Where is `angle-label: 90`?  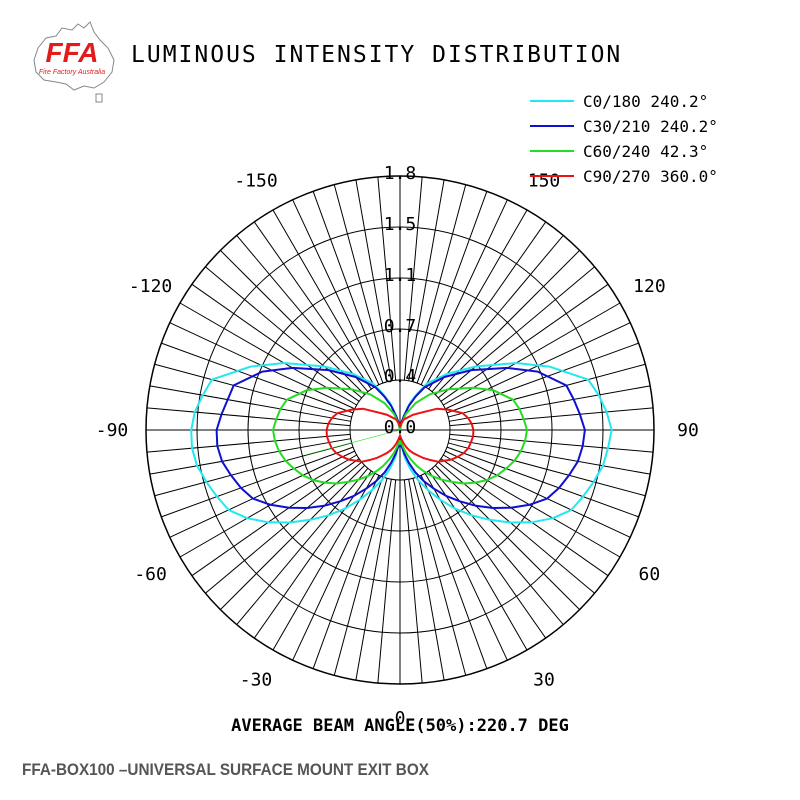 angle-label: 90 is located at coordinates (688, 430).